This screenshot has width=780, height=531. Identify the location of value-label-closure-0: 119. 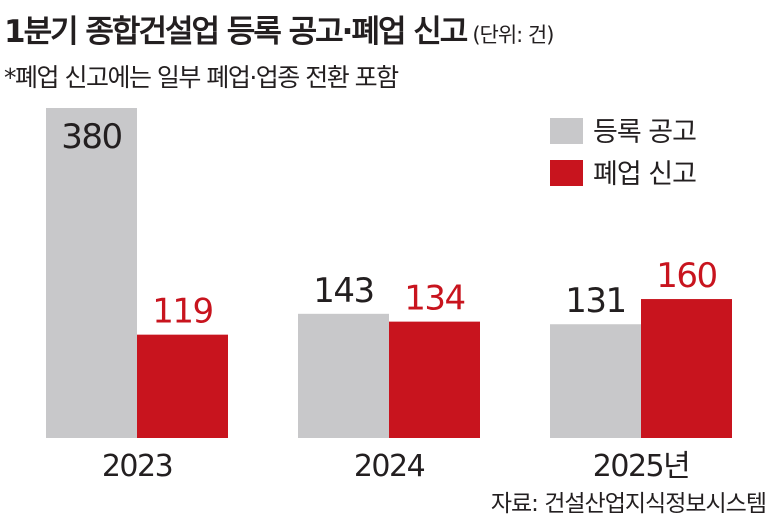
(182, 312).